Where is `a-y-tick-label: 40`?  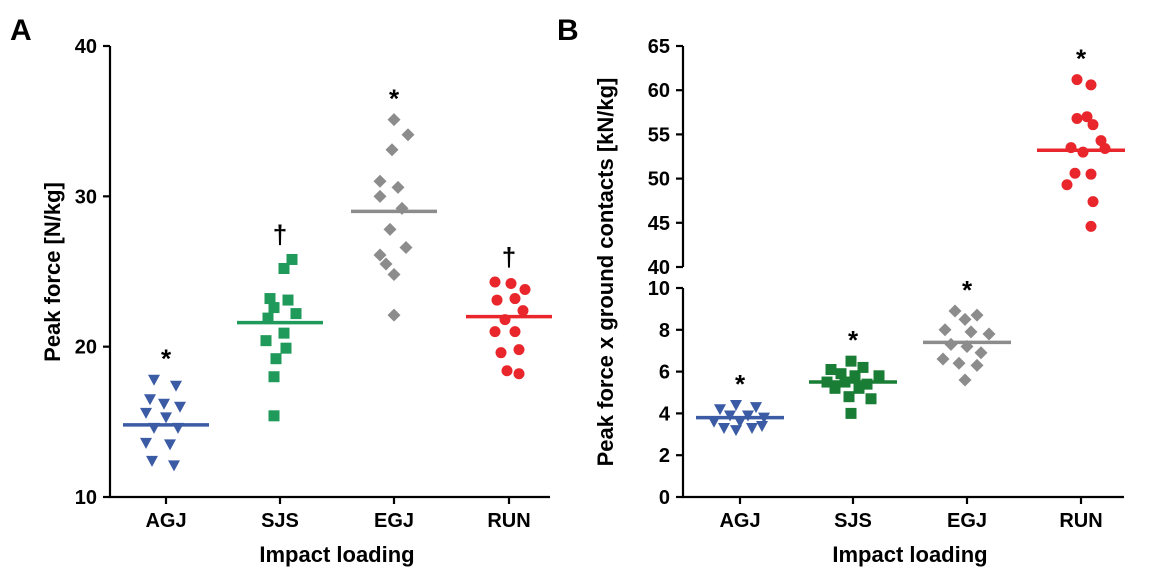 a-y-tick-label: 40 is located at coordinates (86, 47).